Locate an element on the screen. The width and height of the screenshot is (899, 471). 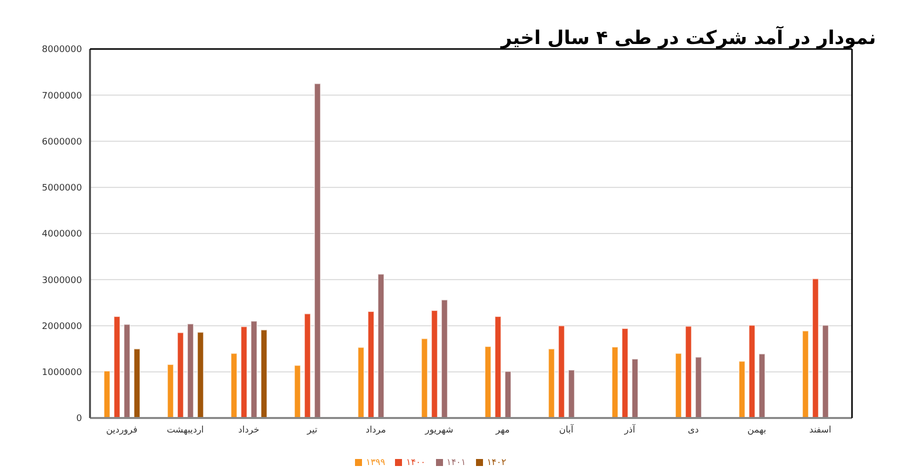
y-tick-label: 3000000 is located at coordinates (62, 281).